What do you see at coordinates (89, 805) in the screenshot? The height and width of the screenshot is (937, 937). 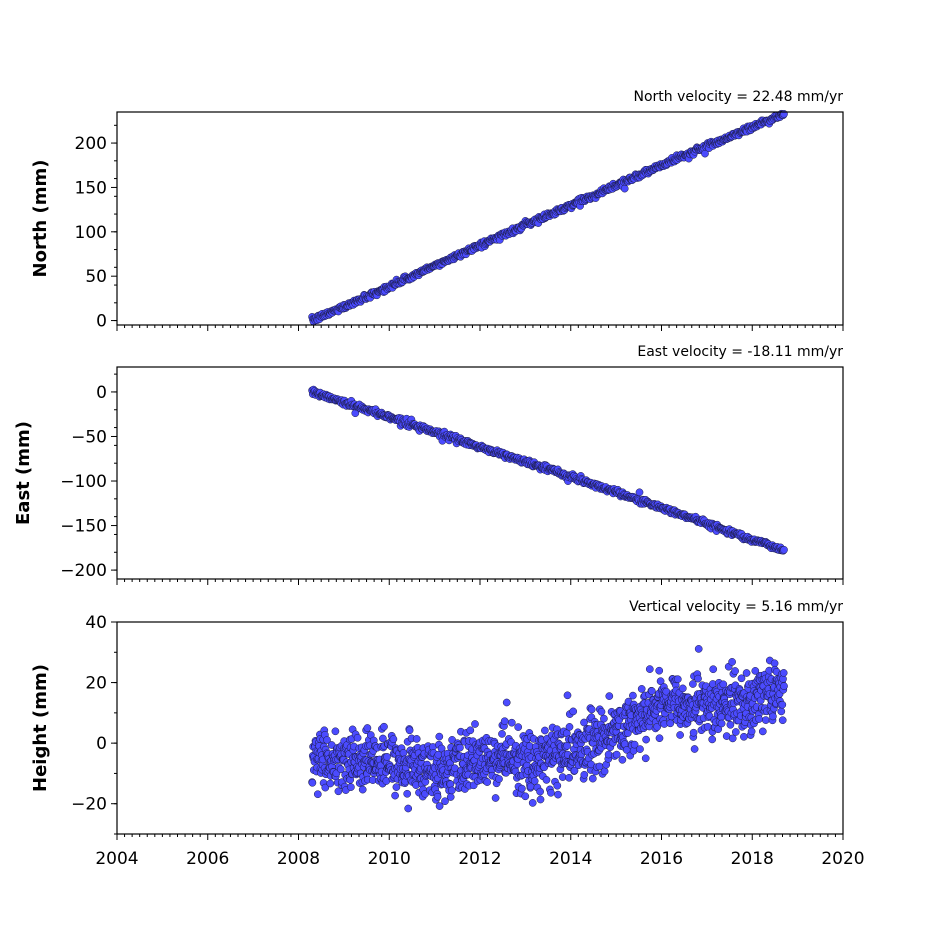 I see `y-tick-label: −20` at bounding box center [89, 805].